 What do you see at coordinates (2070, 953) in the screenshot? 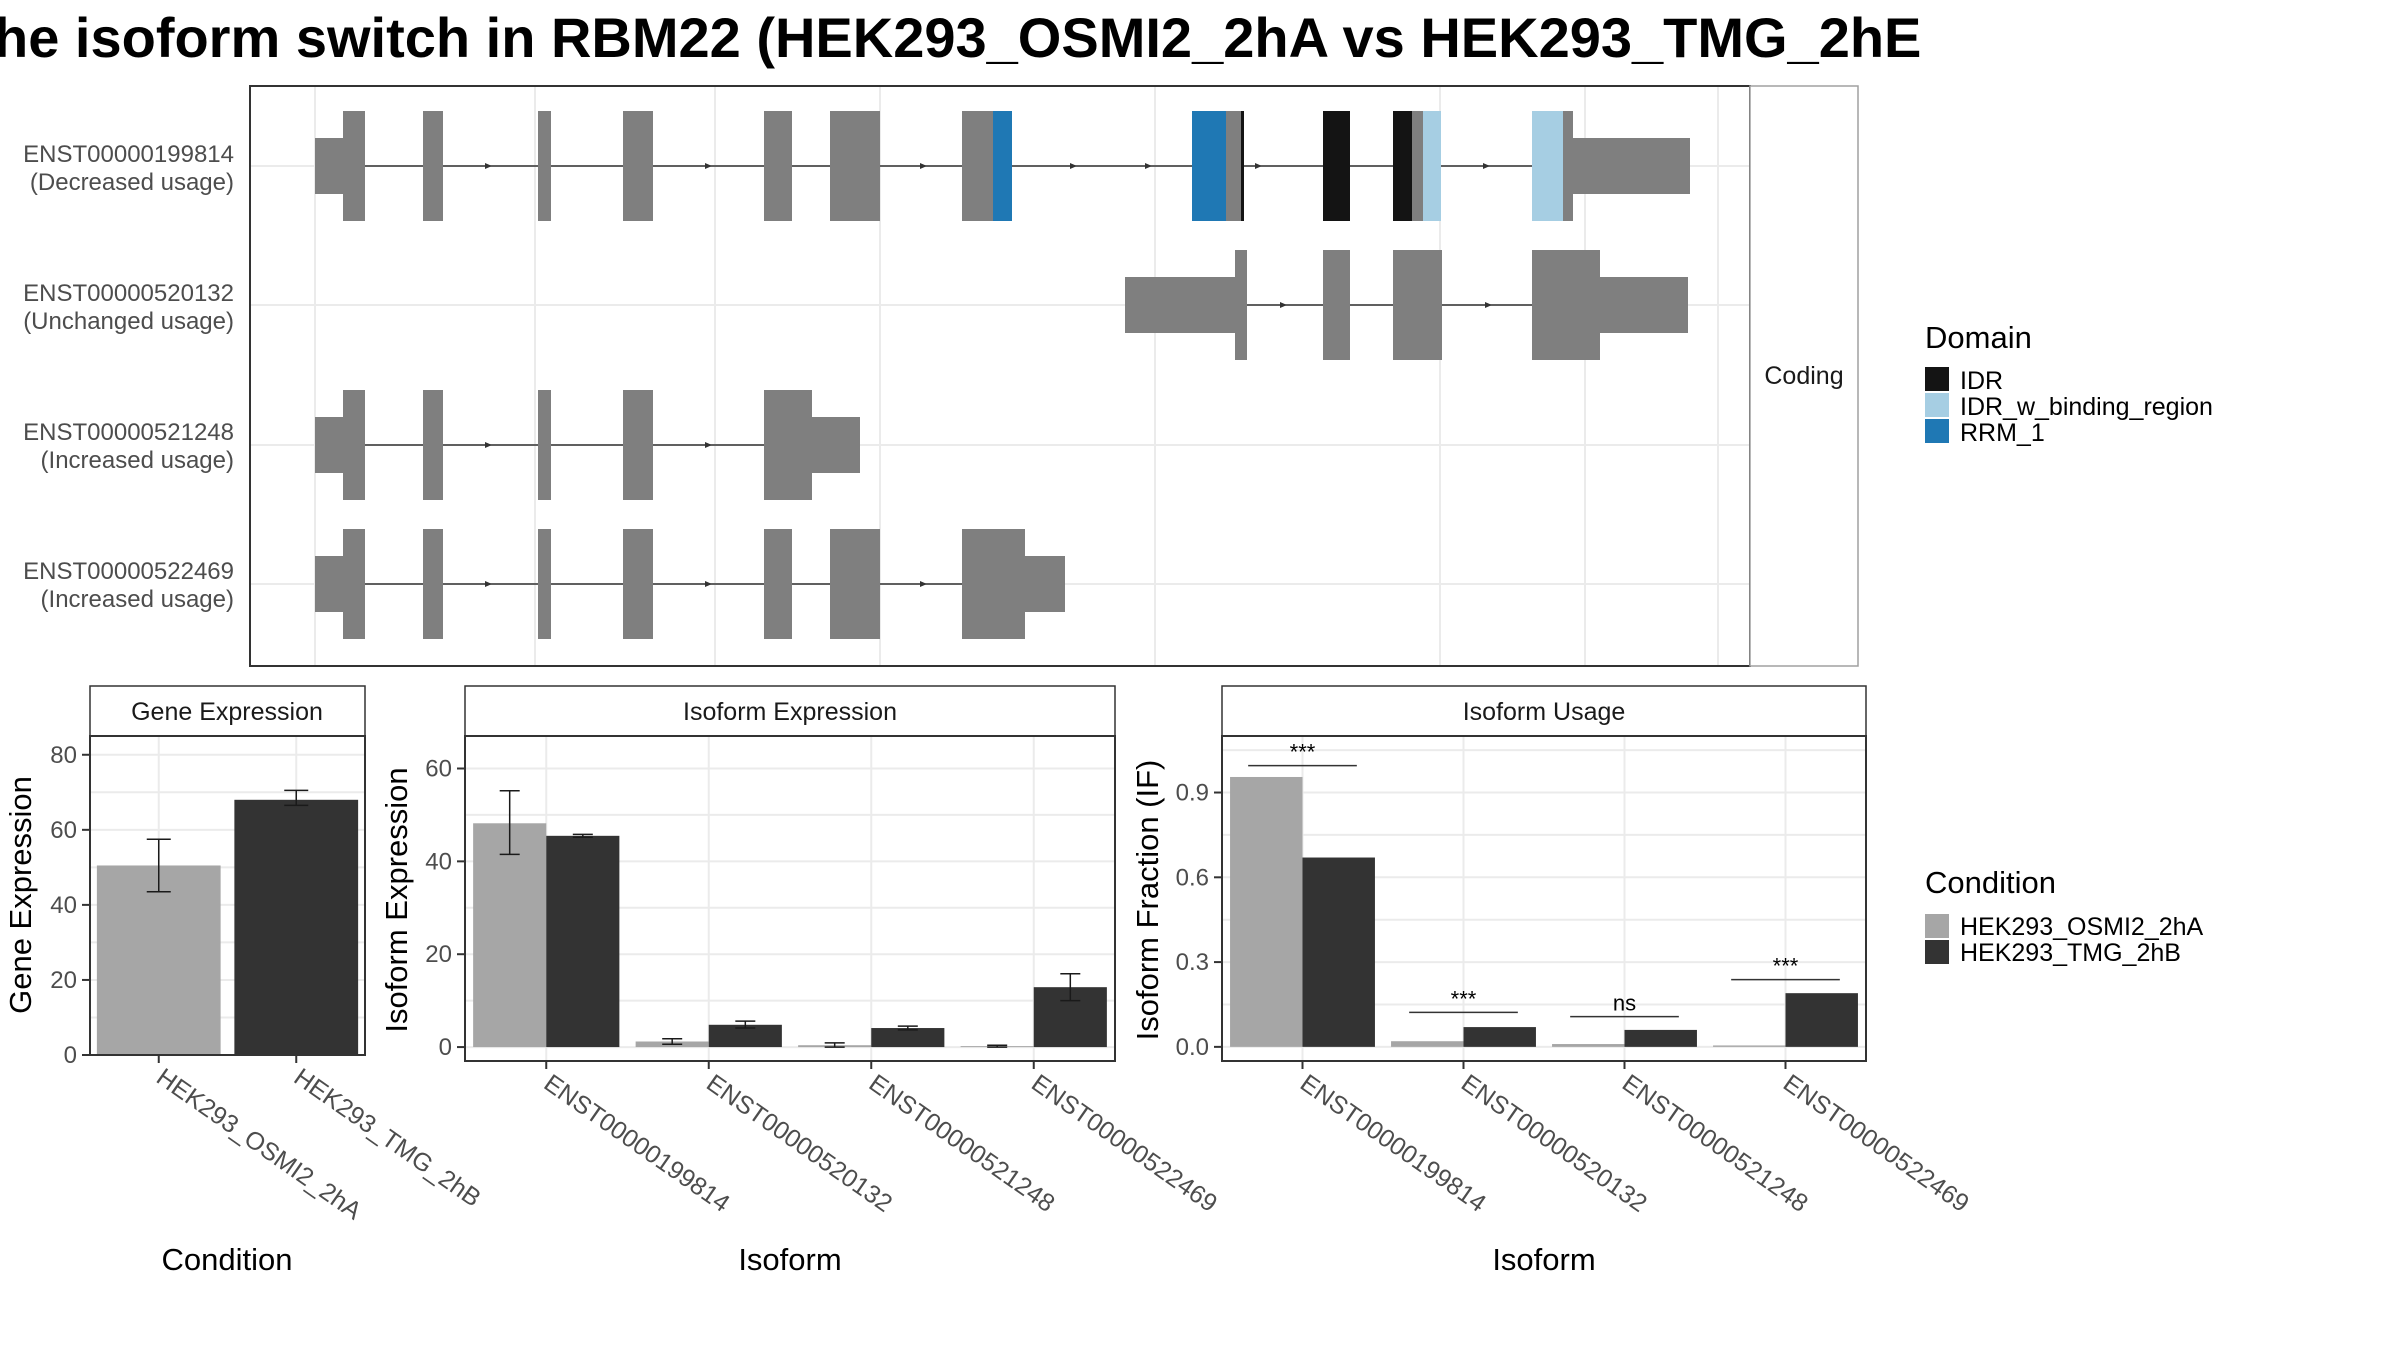
I see `legend-label-tmg: HEK293_TMG_2hB` at bounding box center [2070, 953].